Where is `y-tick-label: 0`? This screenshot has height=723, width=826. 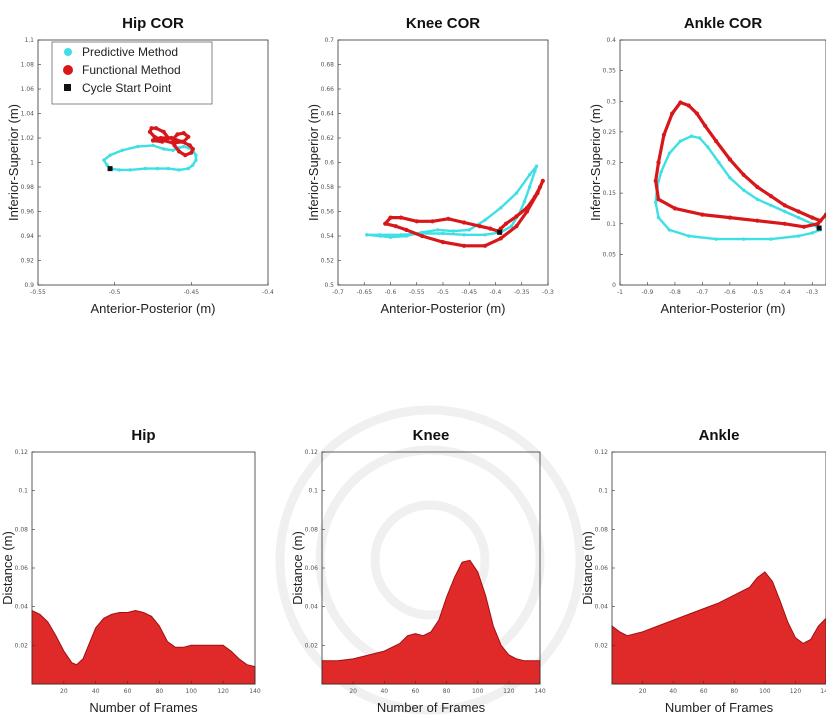 y-tick-label: 0 is located at coordinates (614, 285).